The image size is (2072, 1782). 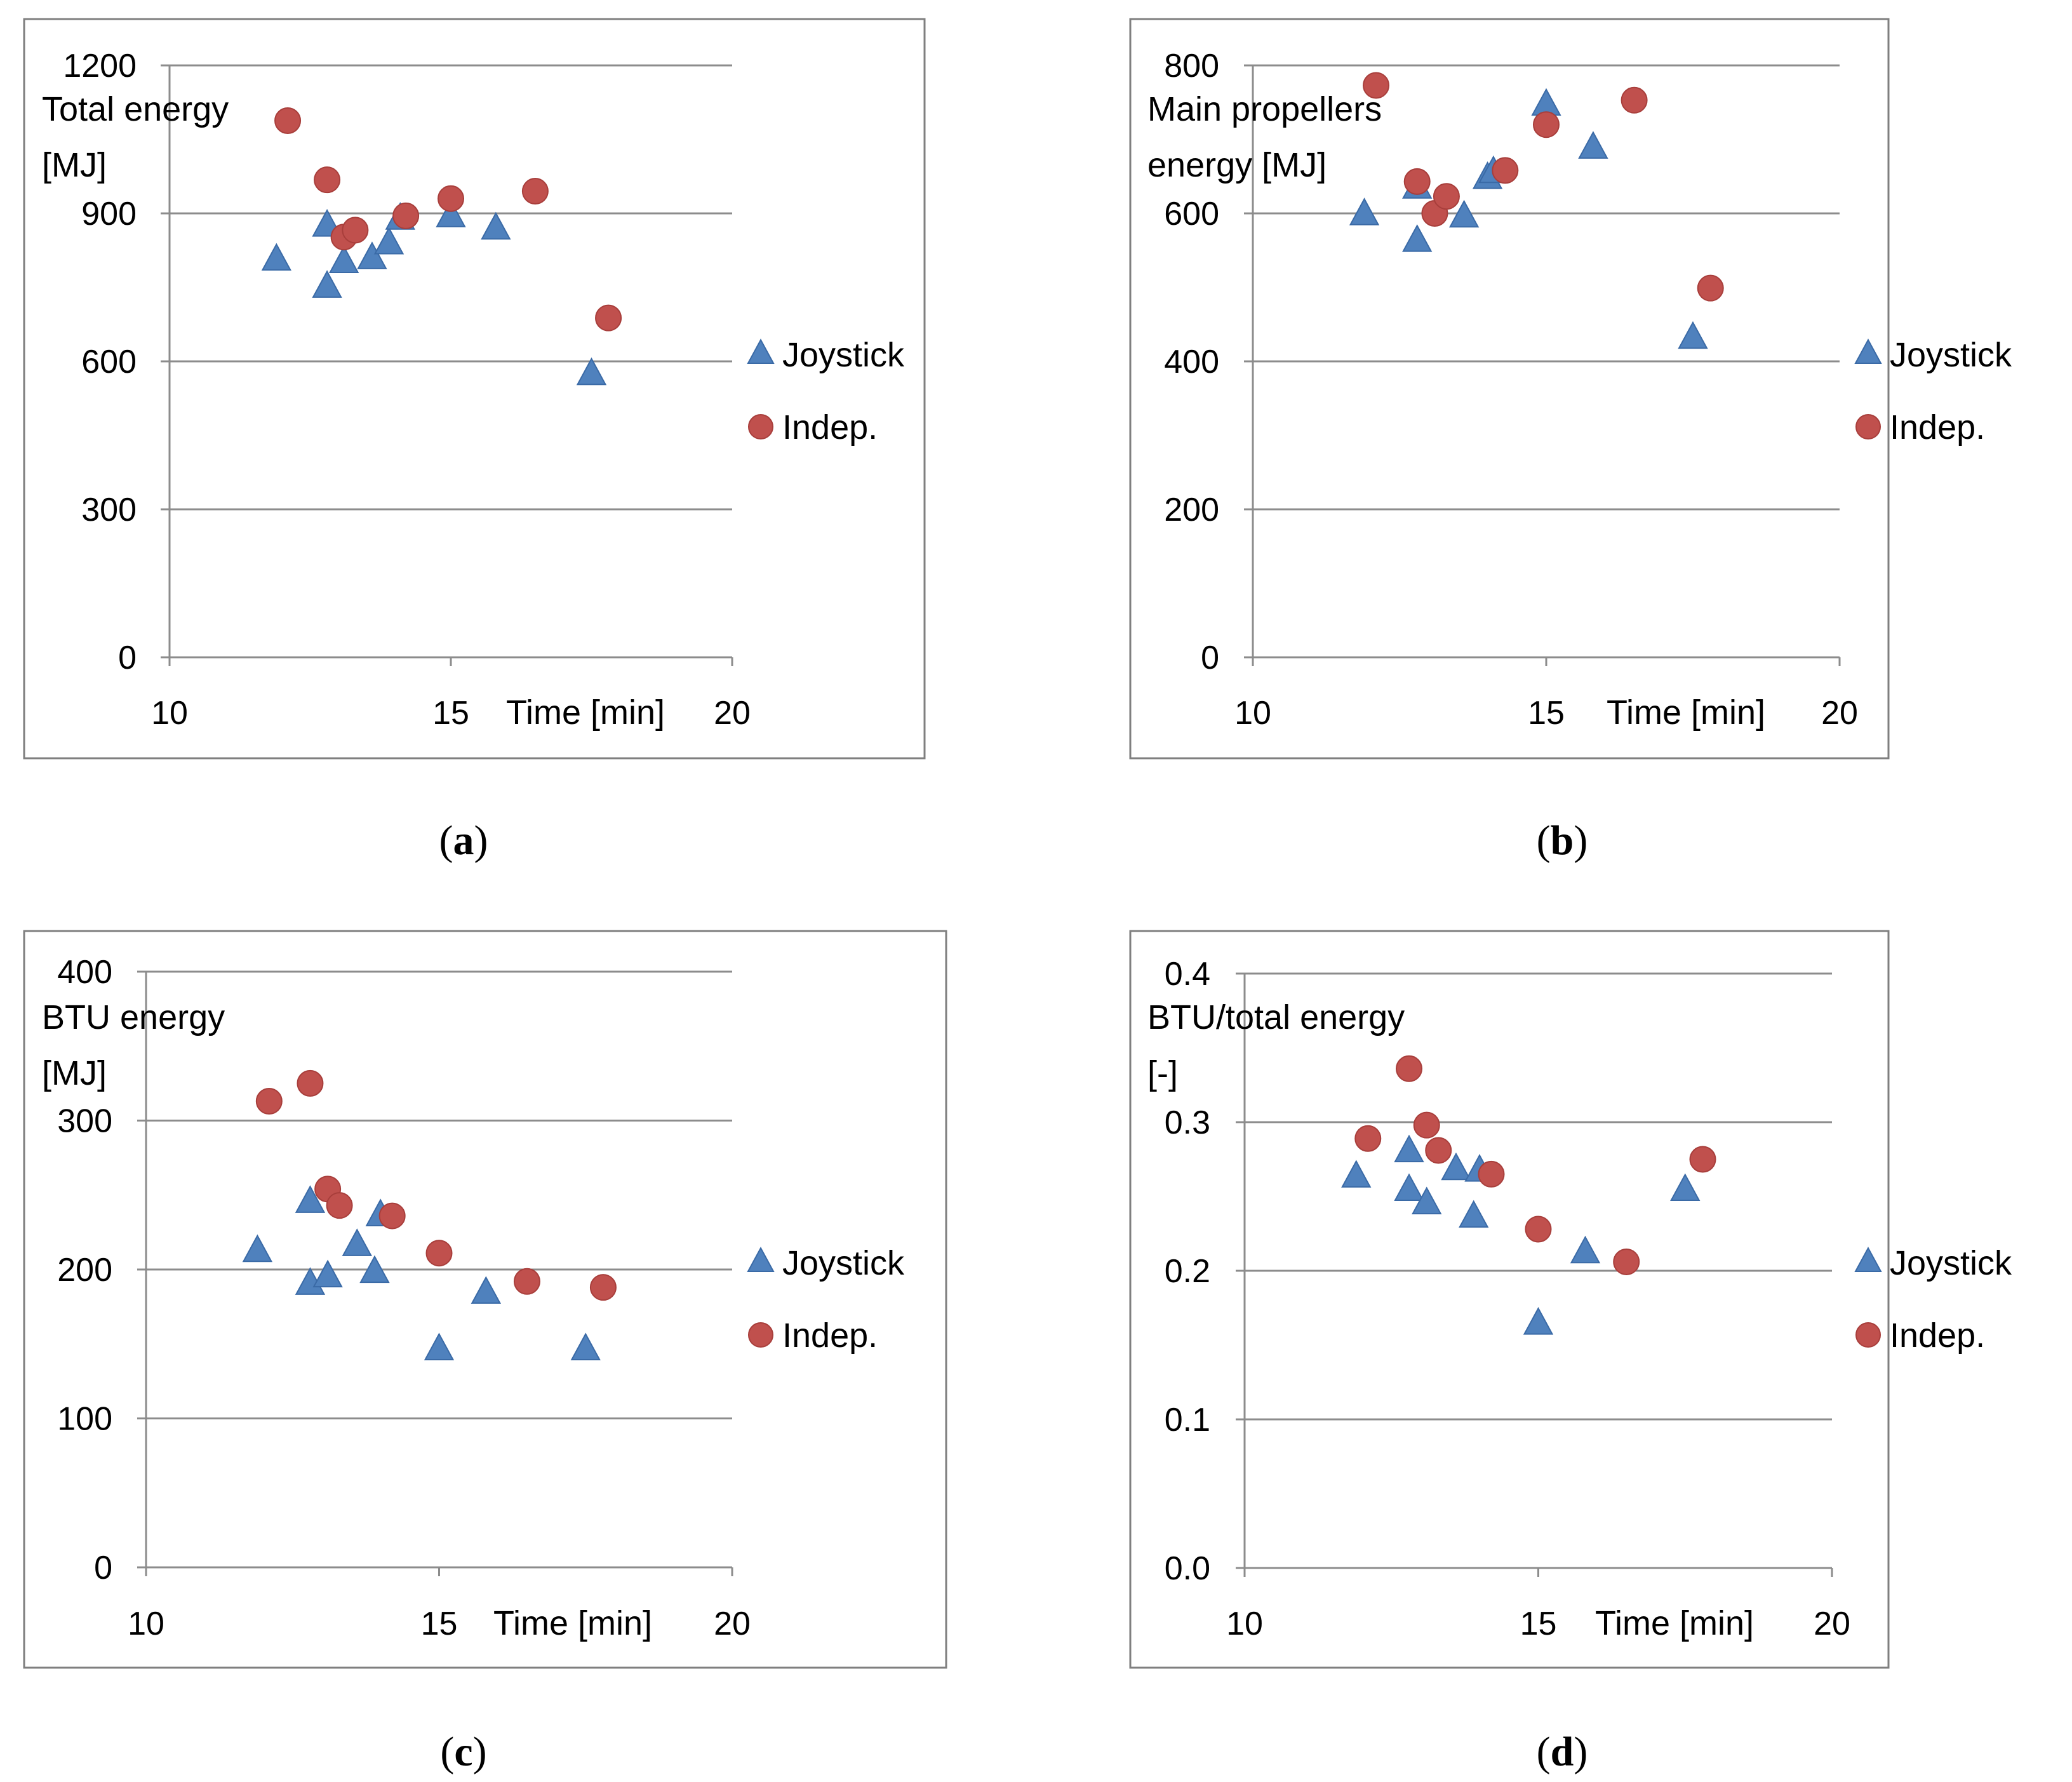 I want to click on panel-caption: (b), so click(x=1562, y=840).